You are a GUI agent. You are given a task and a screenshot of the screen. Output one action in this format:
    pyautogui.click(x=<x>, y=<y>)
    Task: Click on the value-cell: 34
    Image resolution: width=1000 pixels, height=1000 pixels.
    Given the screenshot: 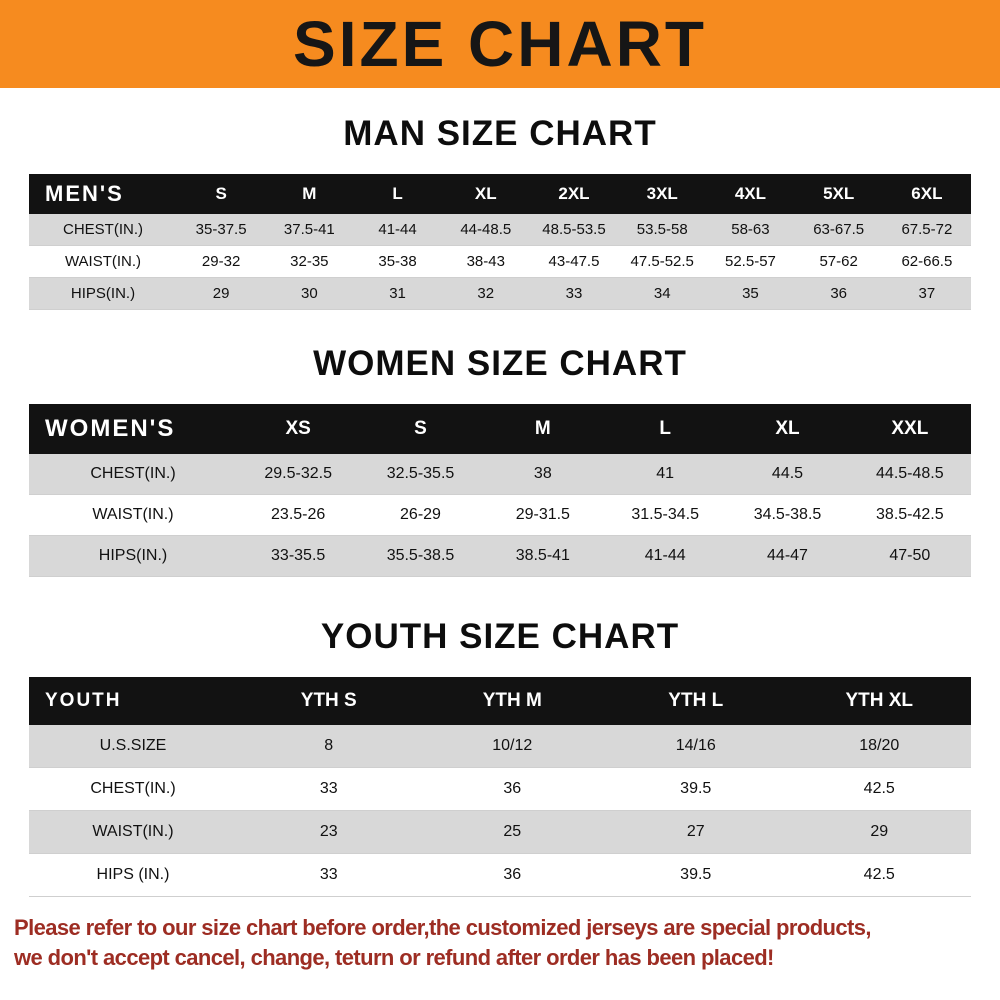 What is the action you would take?
    pyautogui.click(x=662, y=293)
    